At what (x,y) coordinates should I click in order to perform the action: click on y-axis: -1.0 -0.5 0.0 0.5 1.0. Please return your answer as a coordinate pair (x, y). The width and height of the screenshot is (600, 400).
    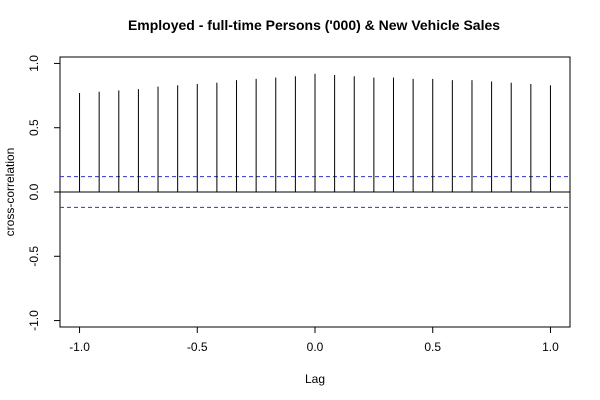
    Looking at the image, I should click on (43, 193).